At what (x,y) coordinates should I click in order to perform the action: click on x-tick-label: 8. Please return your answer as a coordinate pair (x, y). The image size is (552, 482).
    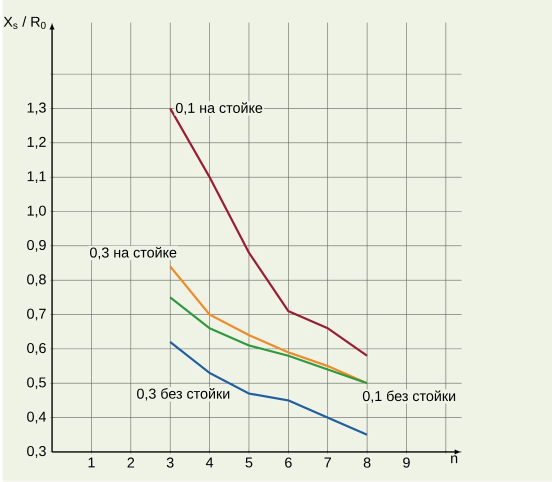
    Looking at the image, I should click on (367, 463).